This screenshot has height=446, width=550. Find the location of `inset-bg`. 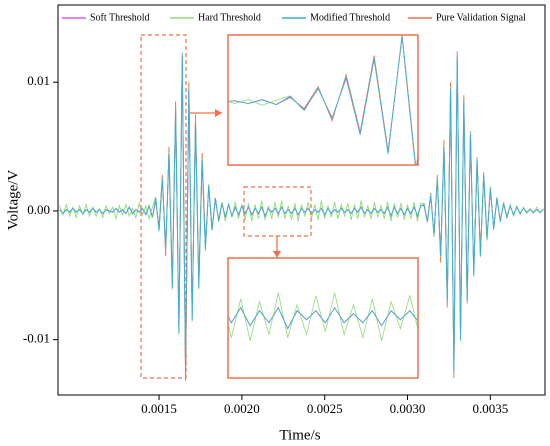

inset-bg is located at coordinates (323, 318).